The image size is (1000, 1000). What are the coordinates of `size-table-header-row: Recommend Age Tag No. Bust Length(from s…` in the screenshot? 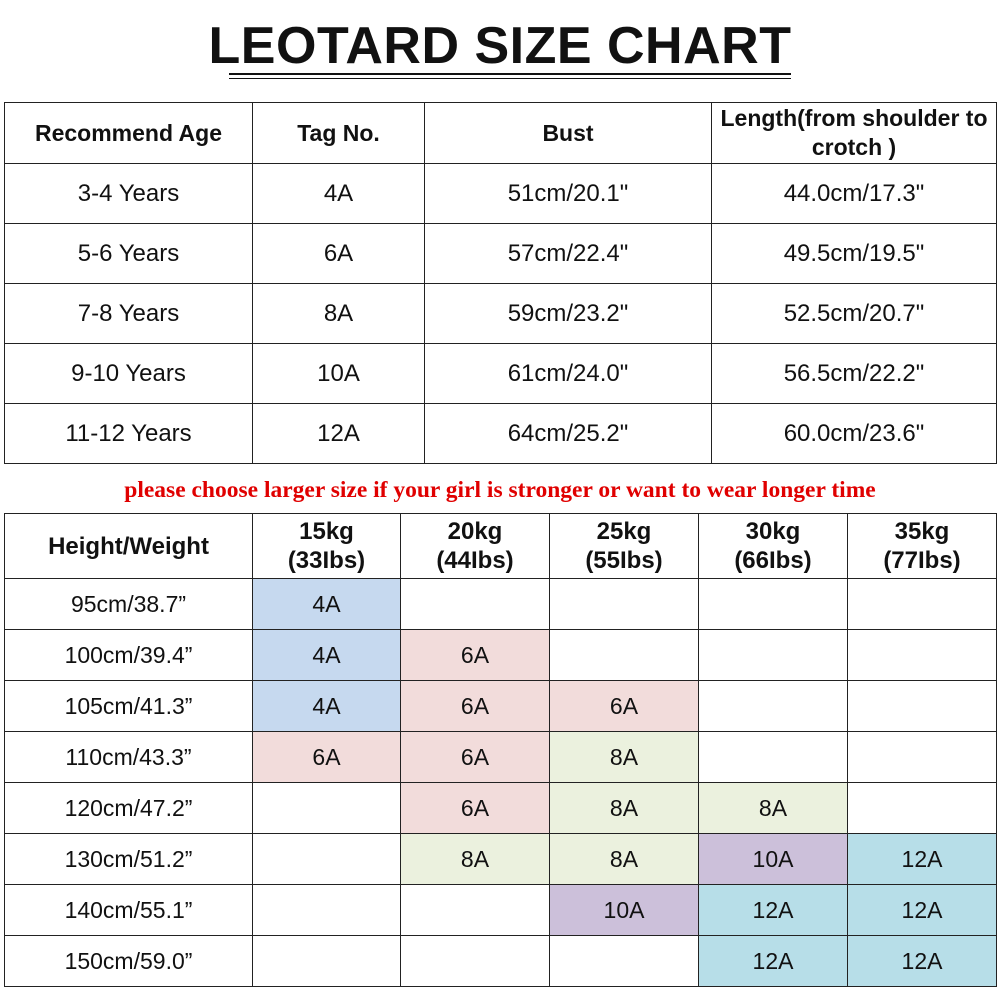 It's located at (500, 133).